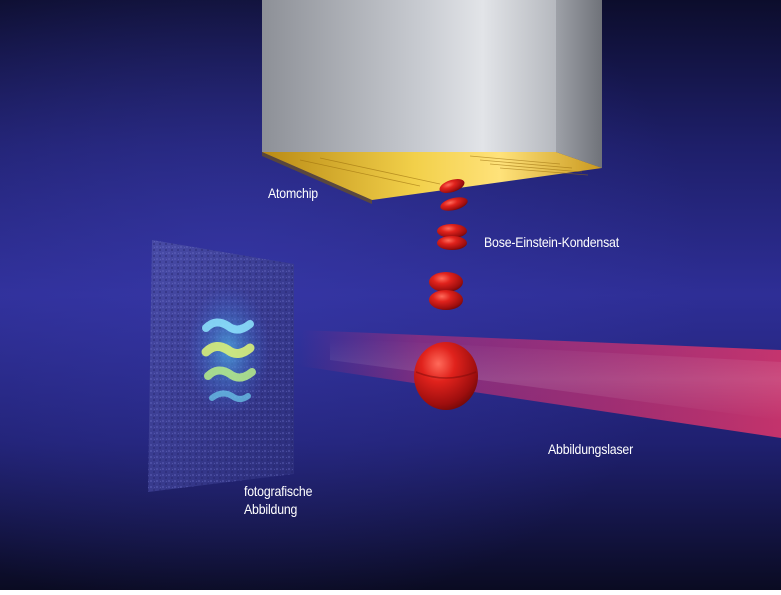  Describe the element at coordinates (271, 509) in the screenshot. I see `photo-label-line-2: Abbildung` at that location.